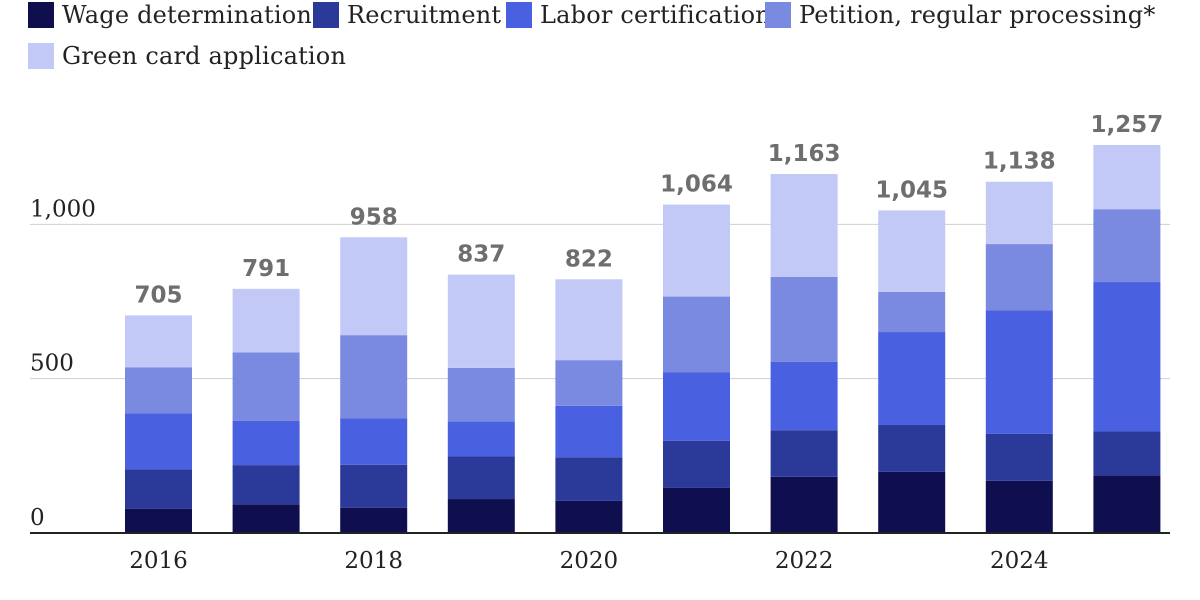  I want to click on x-tick-label: 2024, so click(1019, 561).